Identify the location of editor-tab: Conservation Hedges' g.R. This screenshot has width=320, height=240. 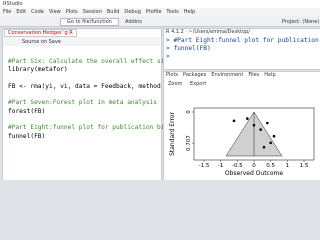
(40, 33).